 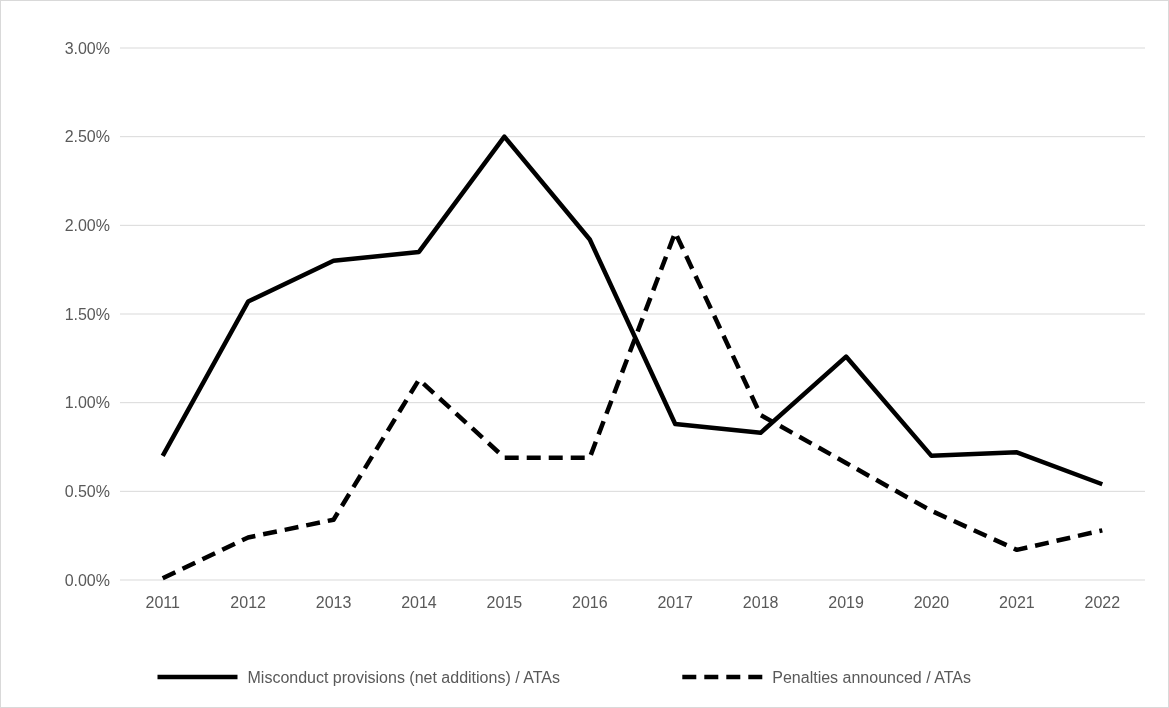 What do you see at coordinates (87, 580) in the screenshot?
I see `y-tick-label: 0.00%` at bounding box center [87, 580].